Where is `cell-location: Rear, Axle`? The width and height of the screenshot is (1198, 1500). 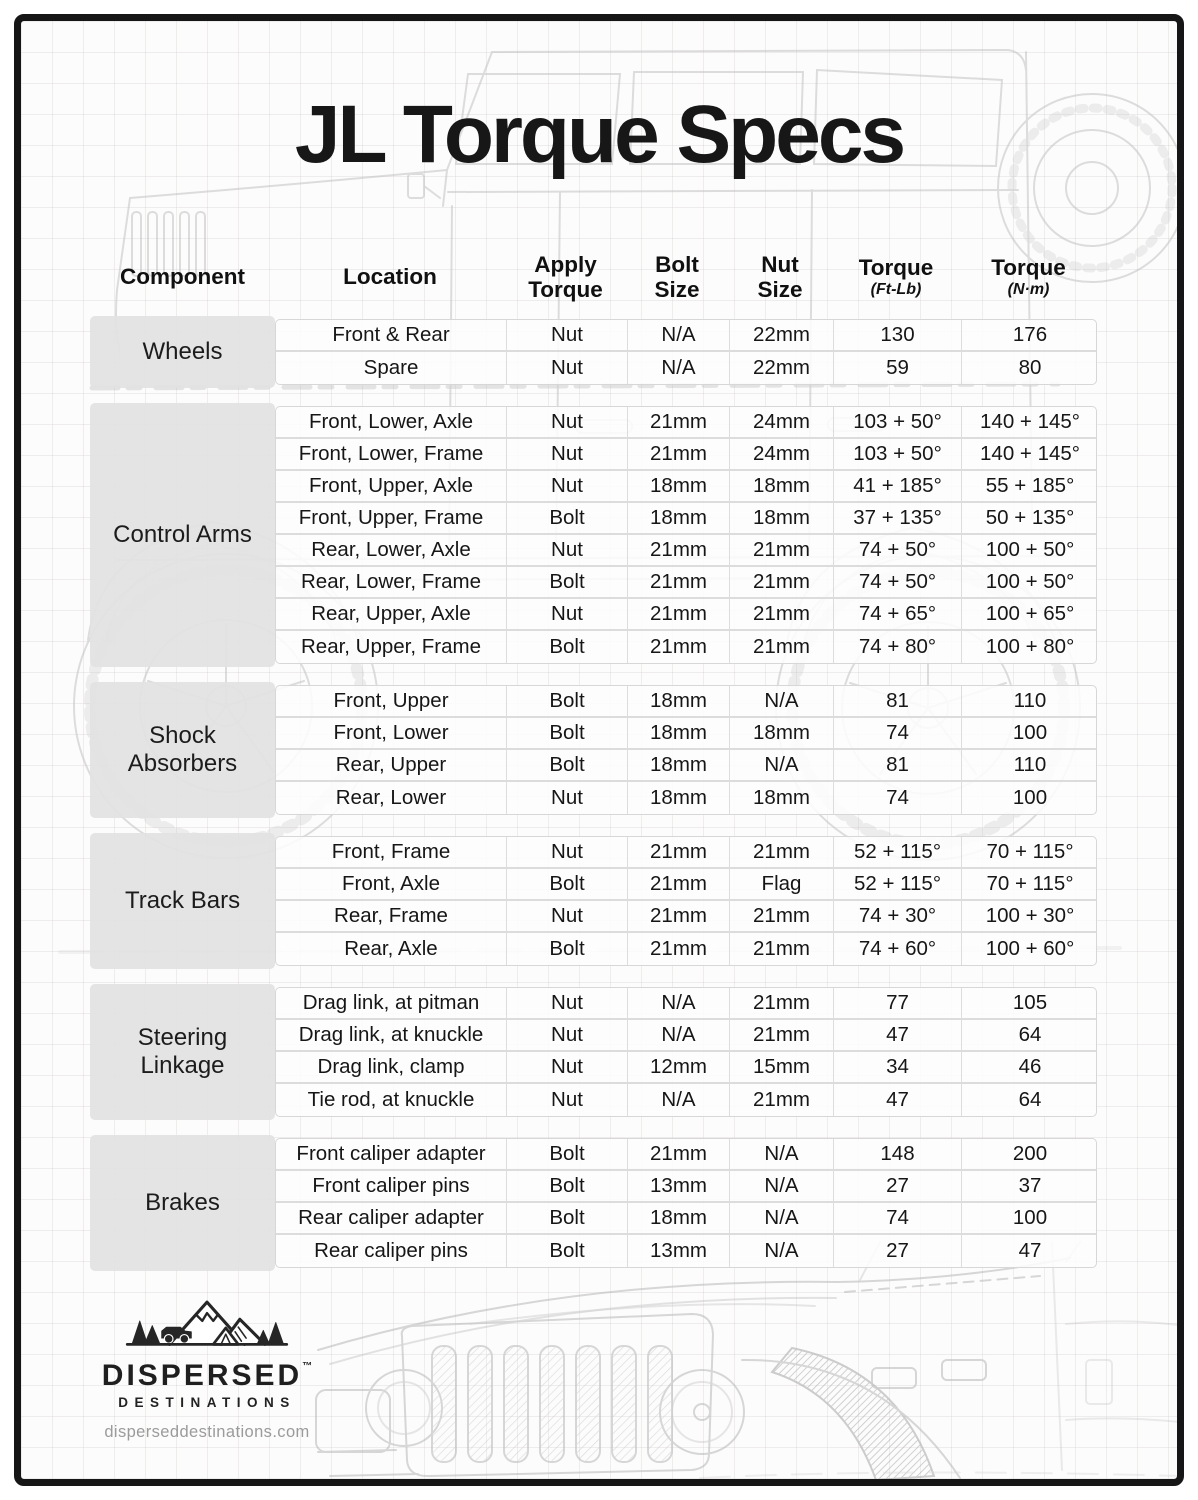
cell-location: Rear, Axle is located at coordinates (391, 948).